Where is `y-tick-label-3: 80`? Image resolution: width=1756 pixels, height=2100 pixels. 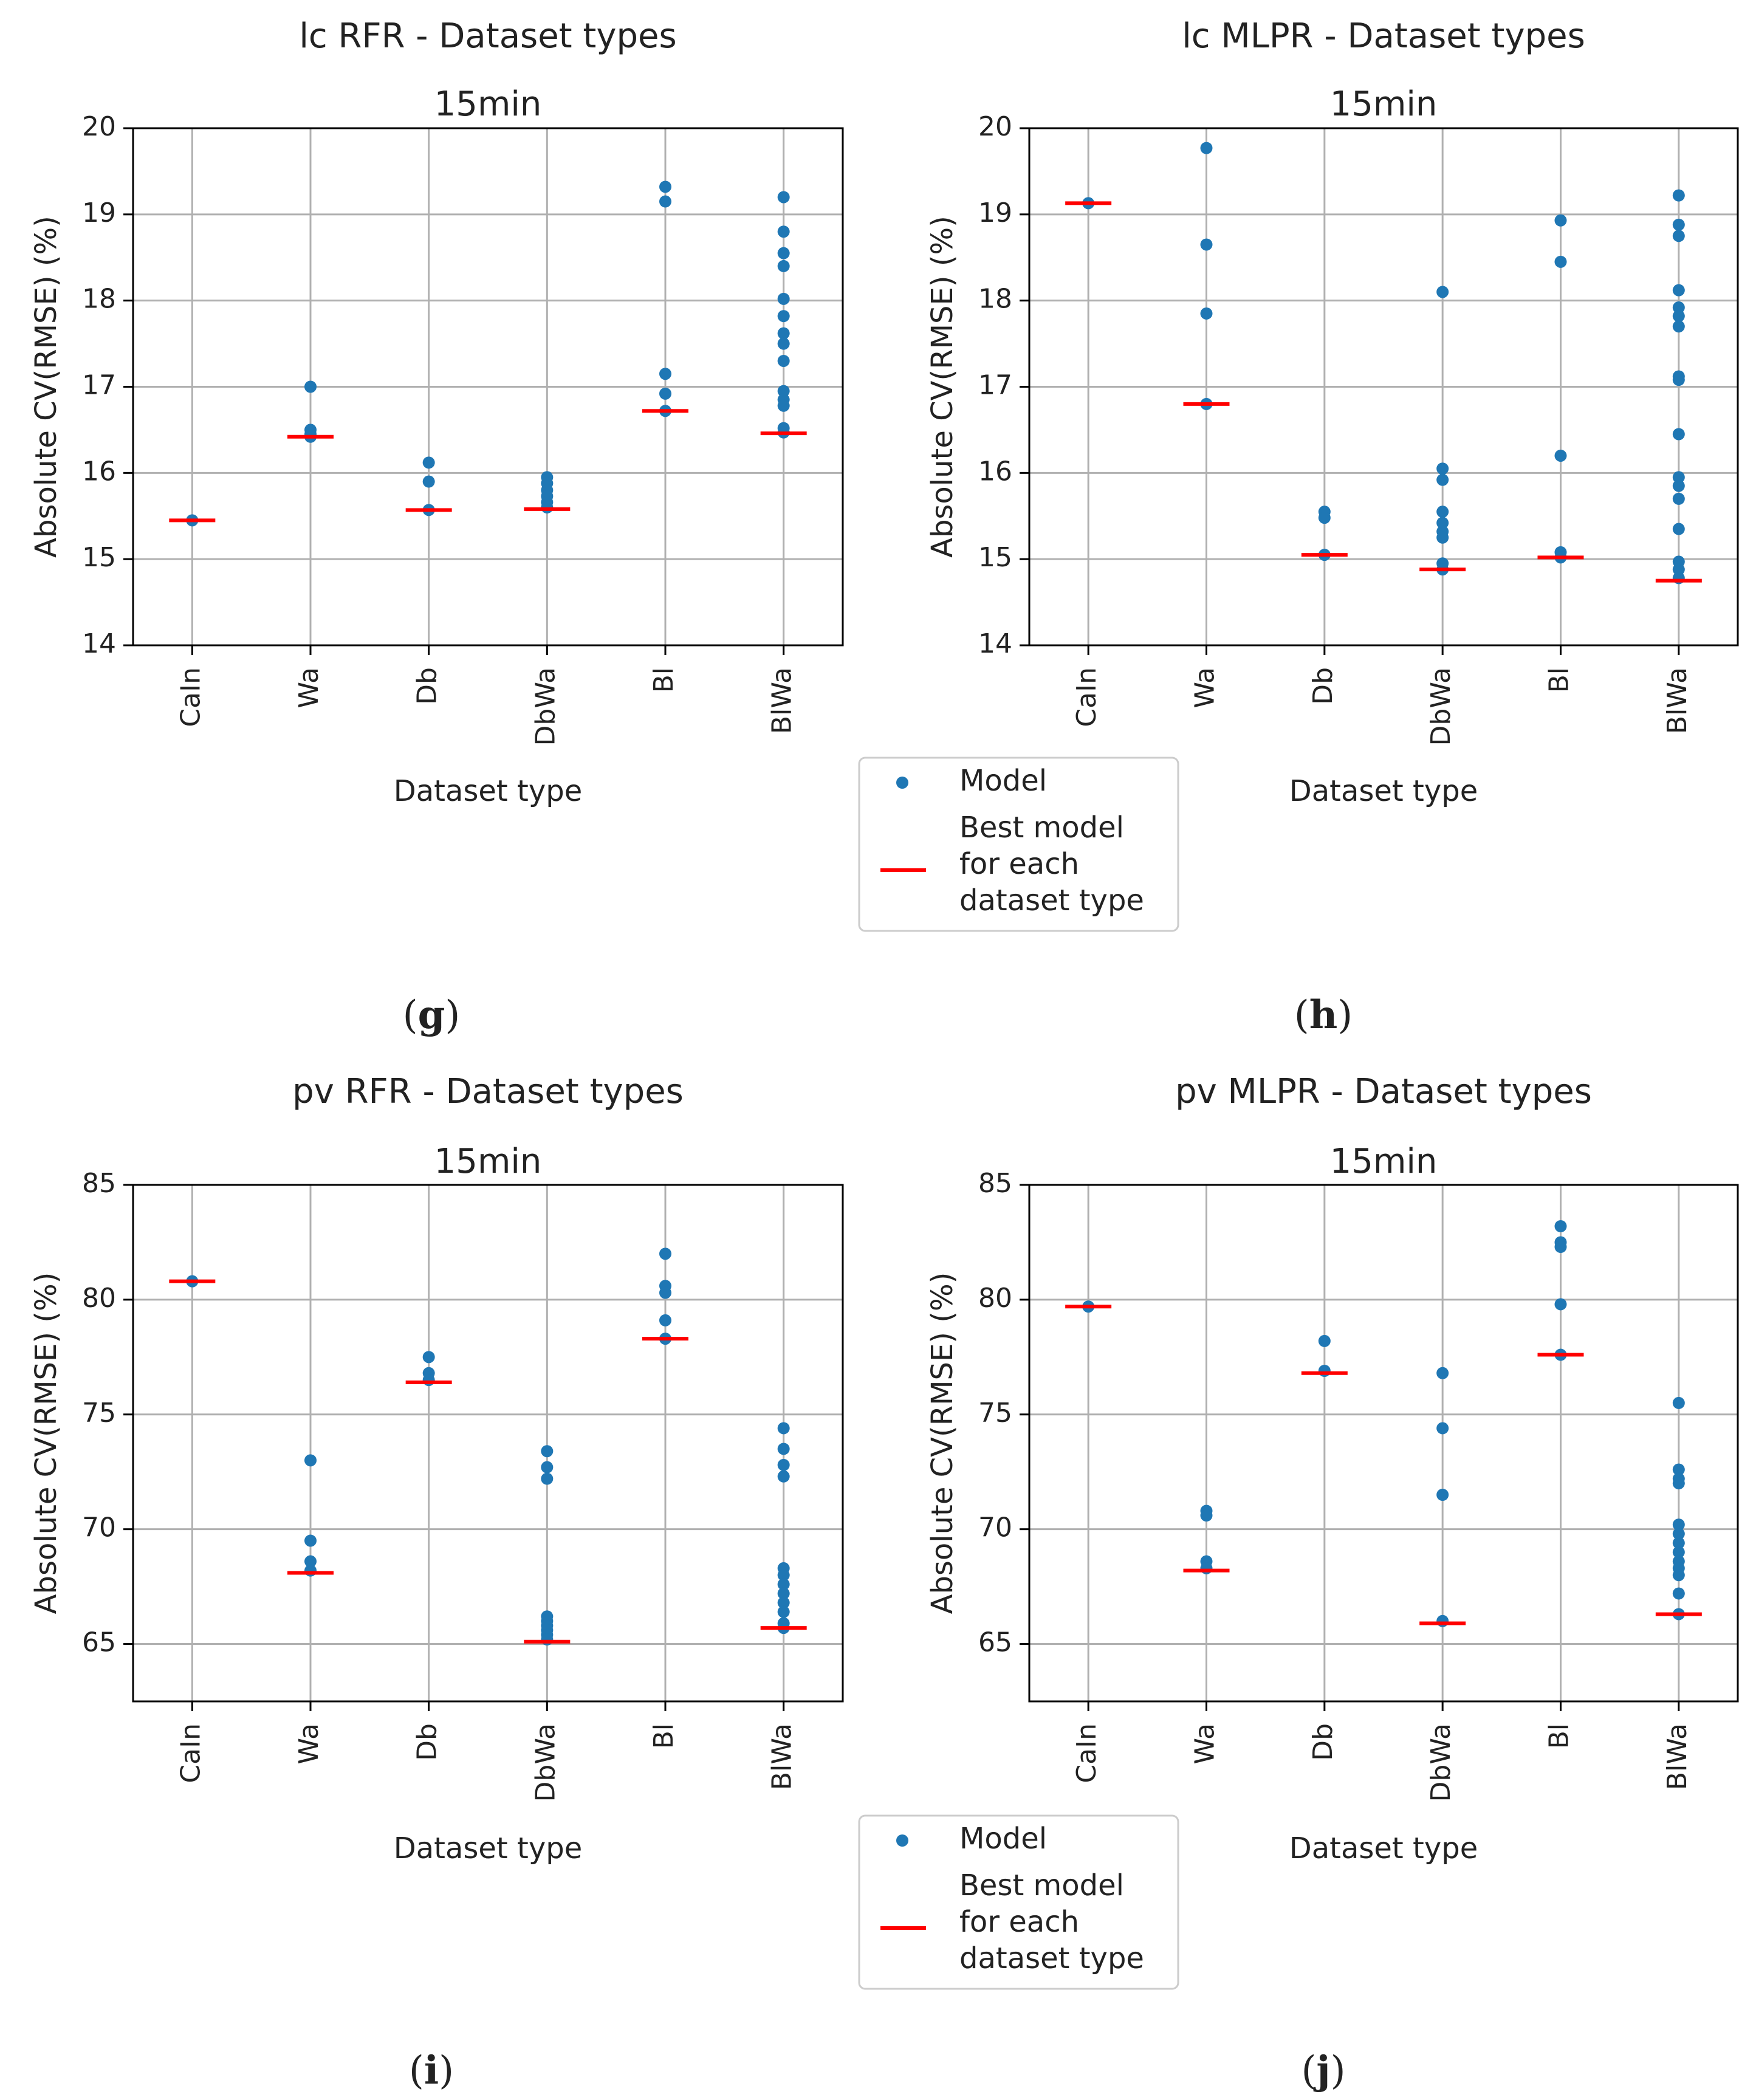 y-tick-label-3: 80 is located at coordinates (99, 1298).